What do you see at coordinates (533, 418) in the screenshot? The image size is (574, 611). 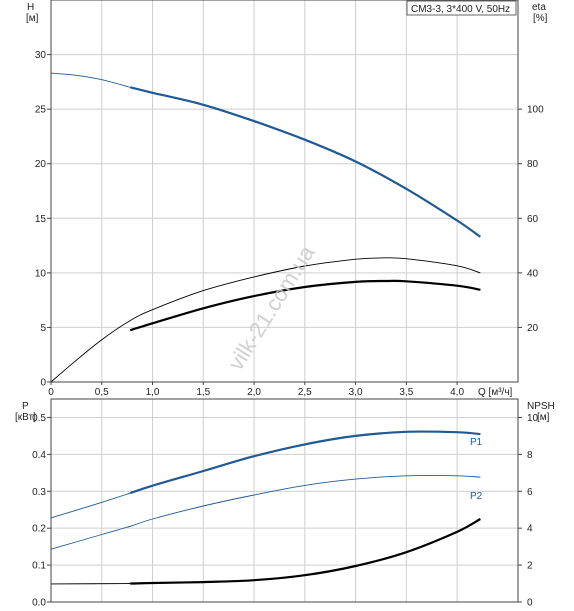 I see `right-tick-label: 10` at bounding box center [533, 418].